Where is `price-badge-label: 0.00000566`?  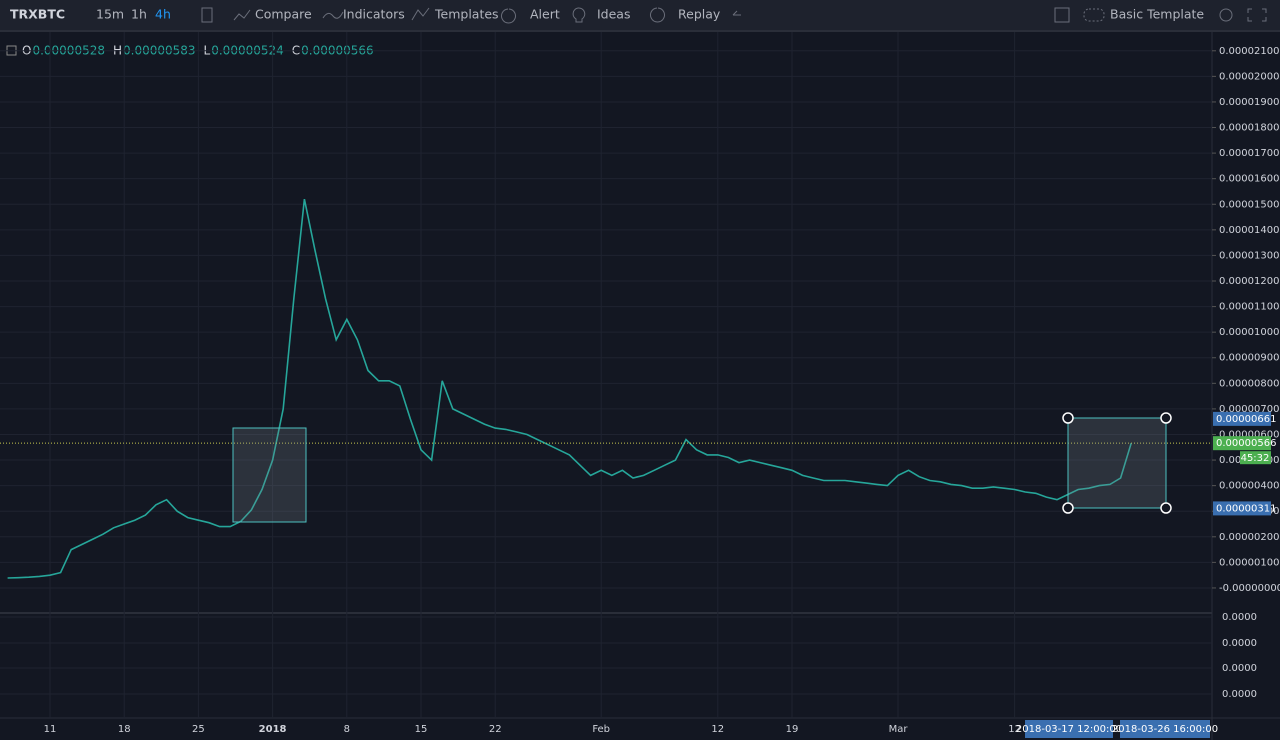 price-badge-label: 0.00000566 is located at coordinates (1246, 443).